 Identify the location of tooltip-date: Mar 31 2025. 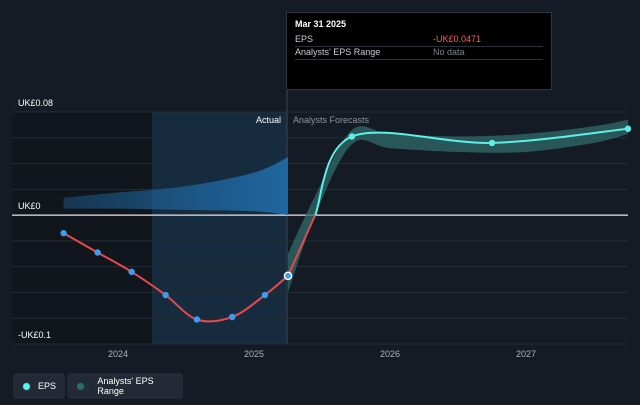
(321, 24).